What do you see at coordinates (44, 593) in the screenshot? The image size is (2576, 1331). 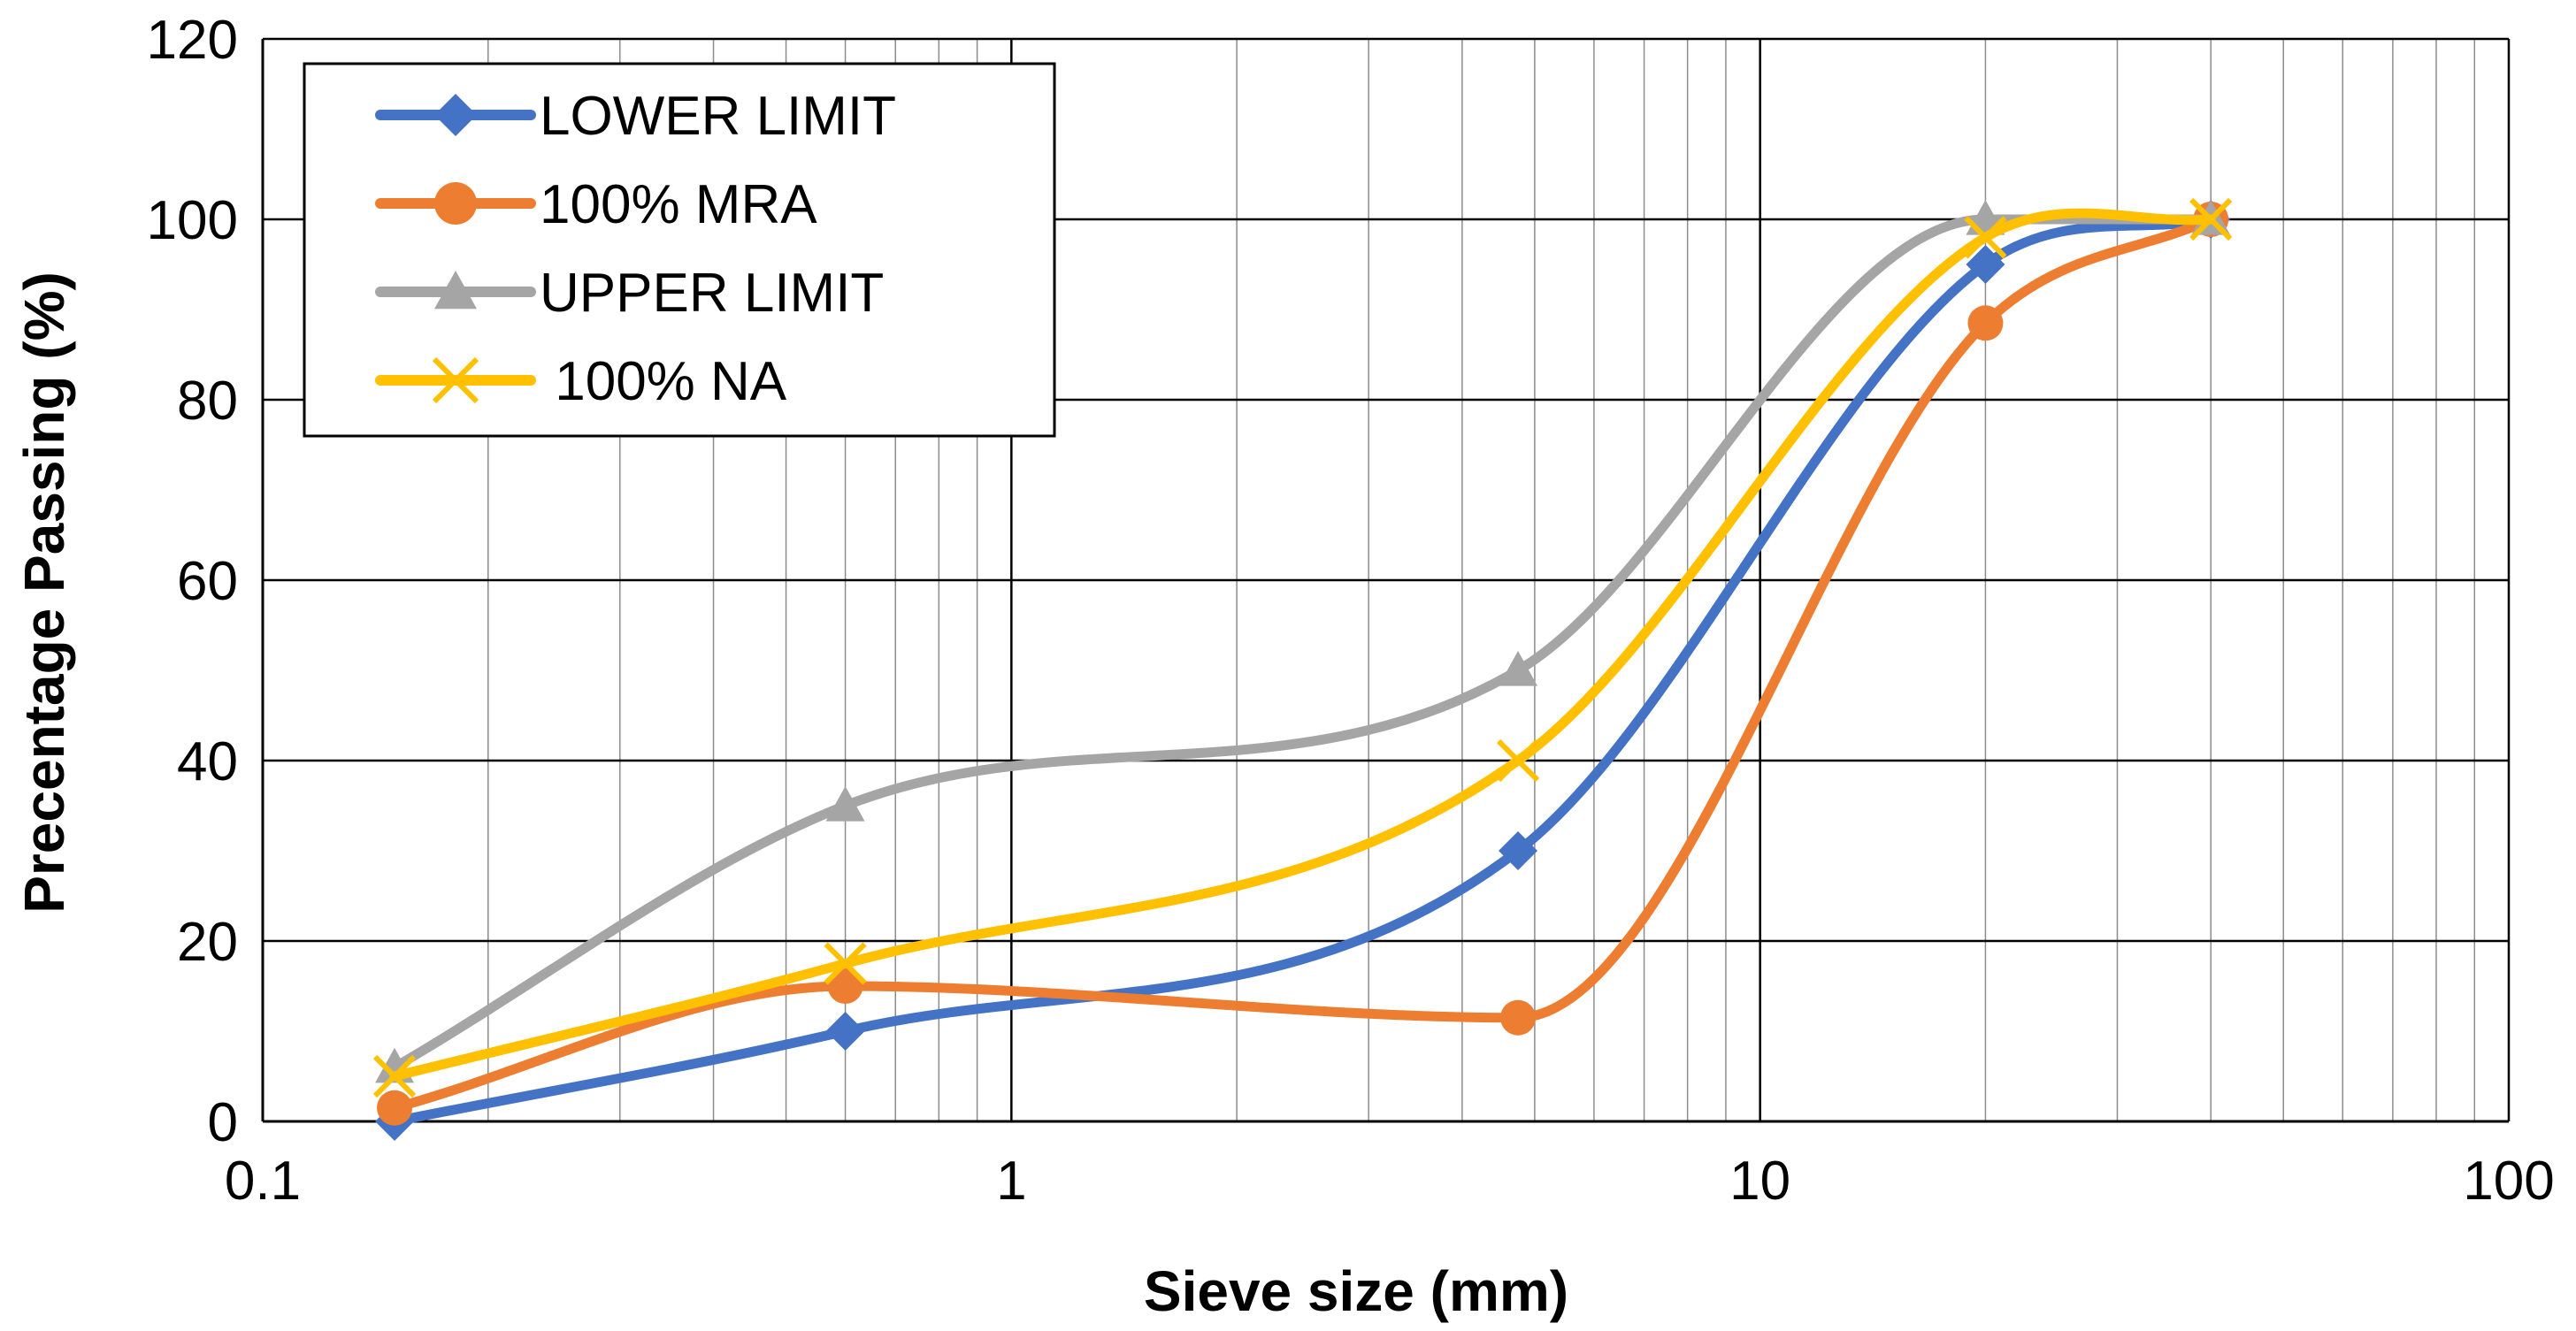 I see `y-axis-title: Precentage Passing (%)` at bounding box center [44, 593].